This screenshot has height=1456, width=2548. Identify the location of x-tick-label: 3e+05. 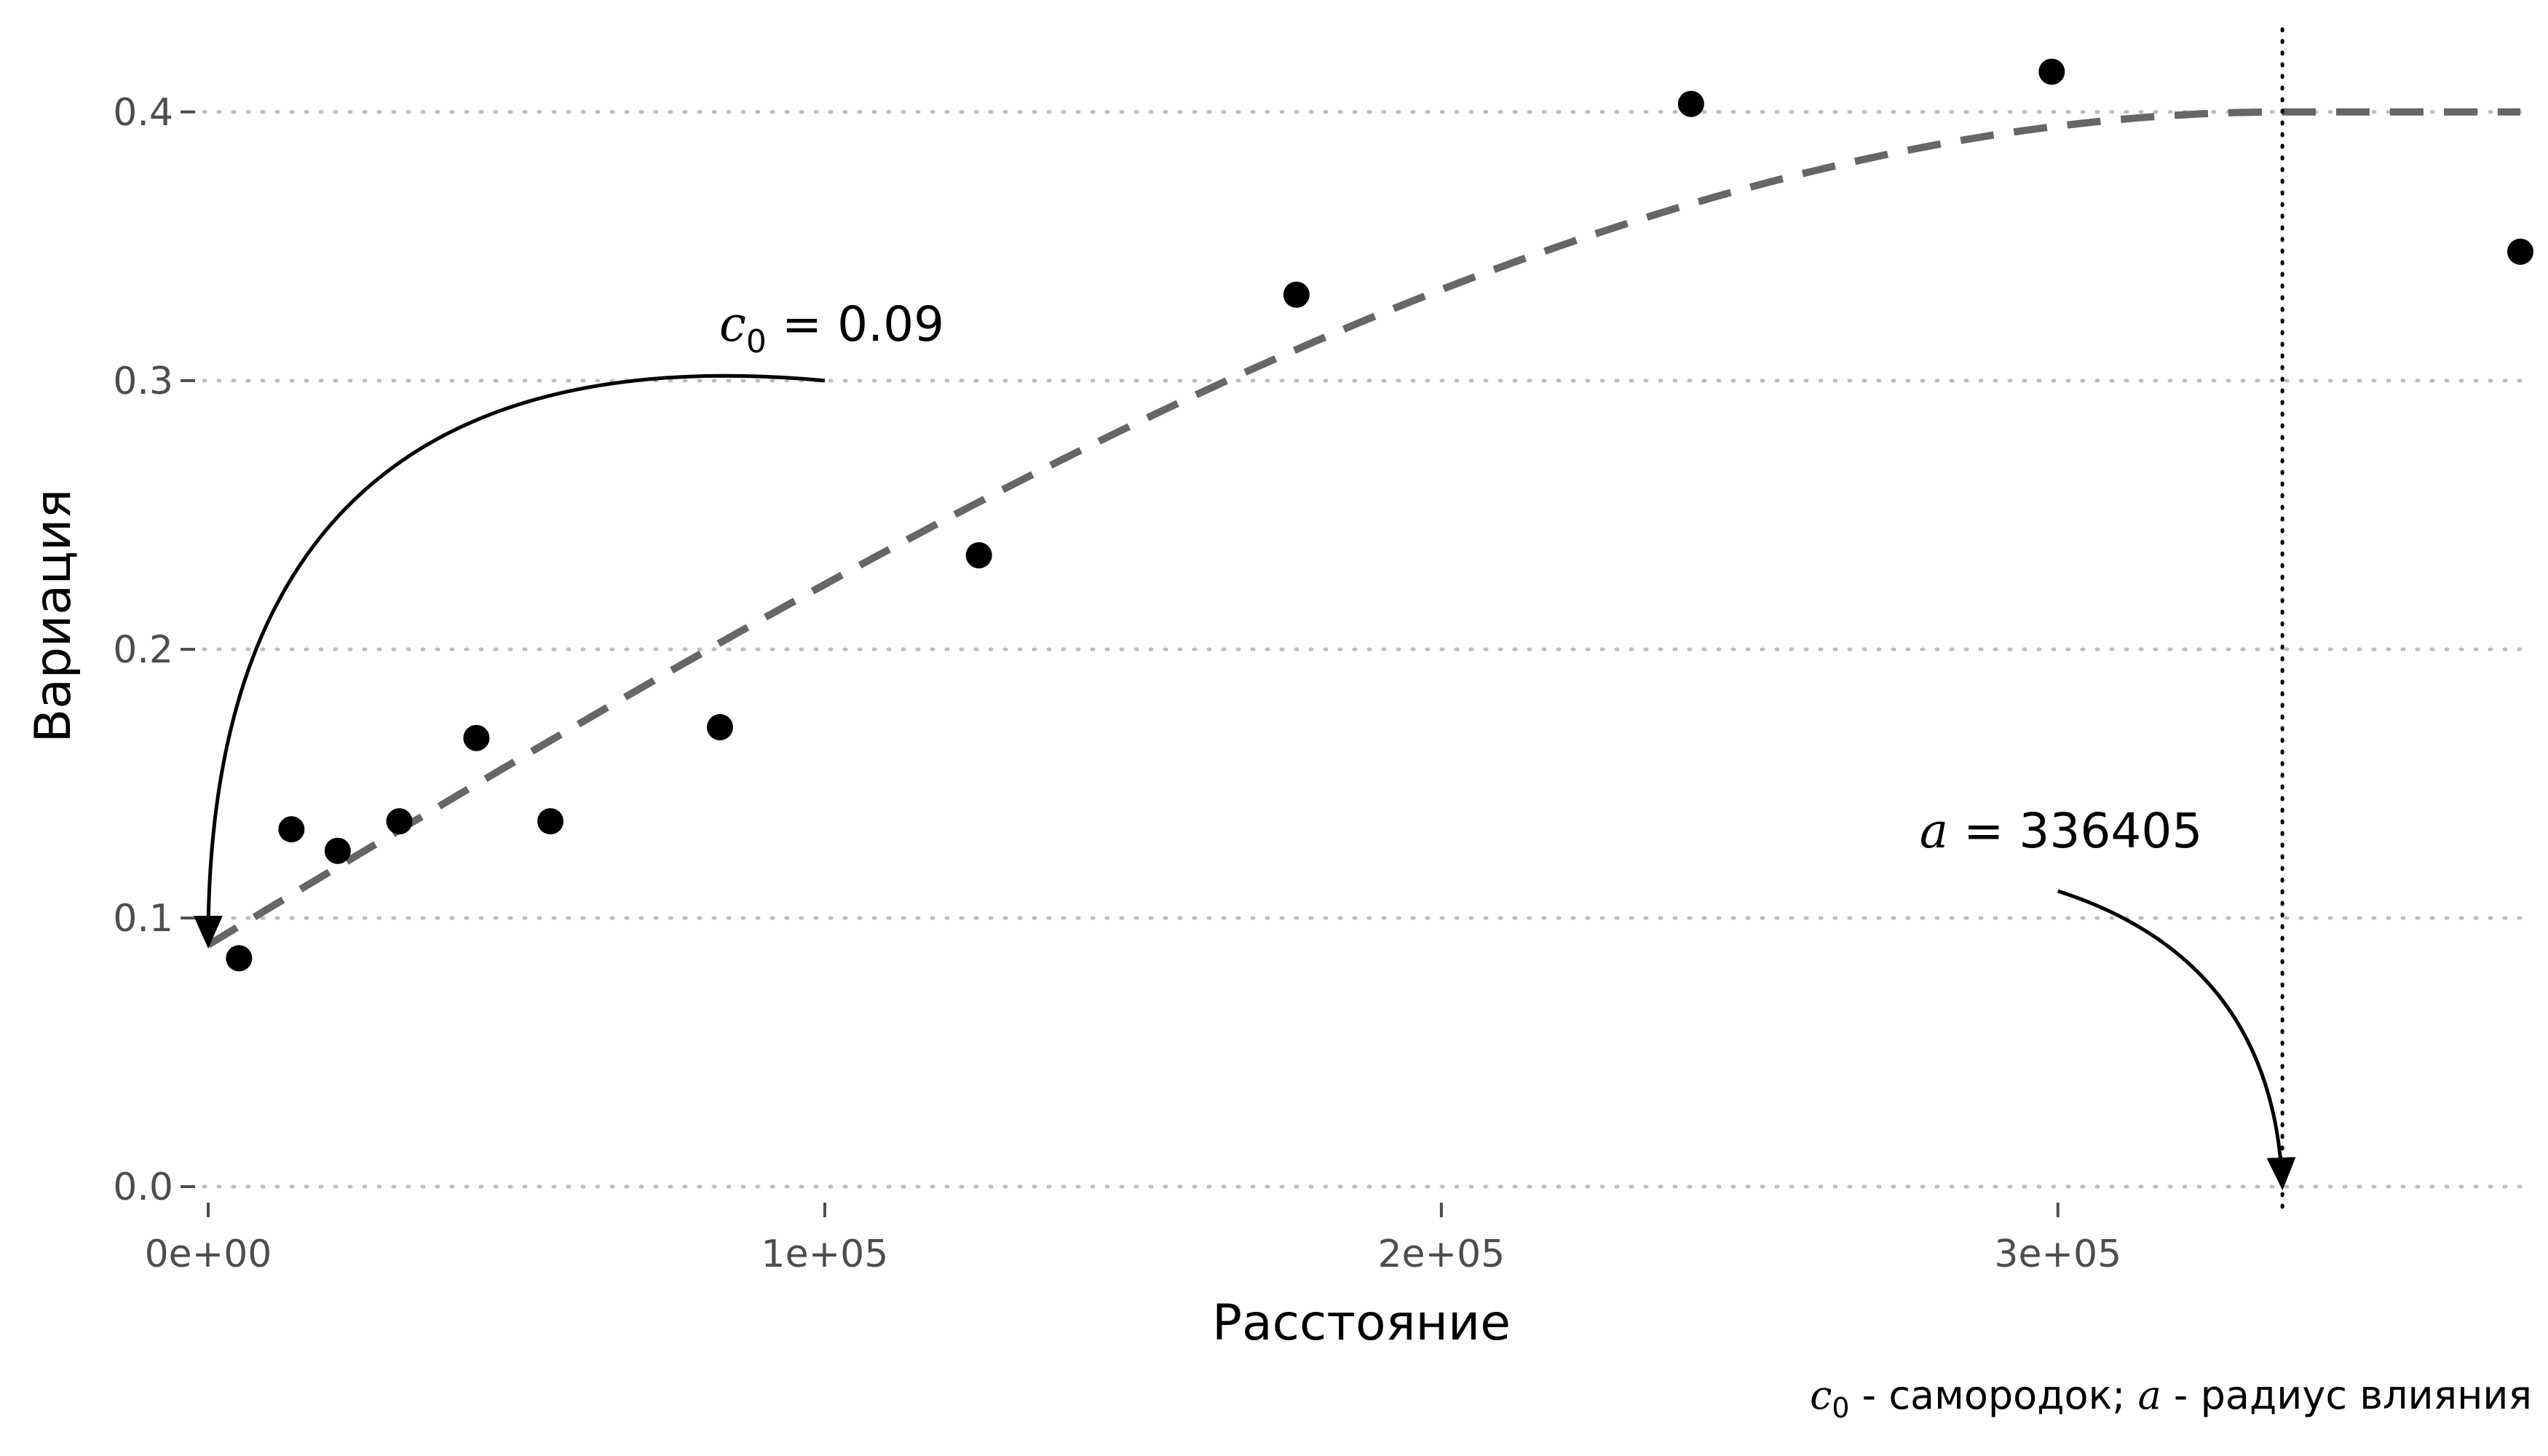
(2057, 1254).